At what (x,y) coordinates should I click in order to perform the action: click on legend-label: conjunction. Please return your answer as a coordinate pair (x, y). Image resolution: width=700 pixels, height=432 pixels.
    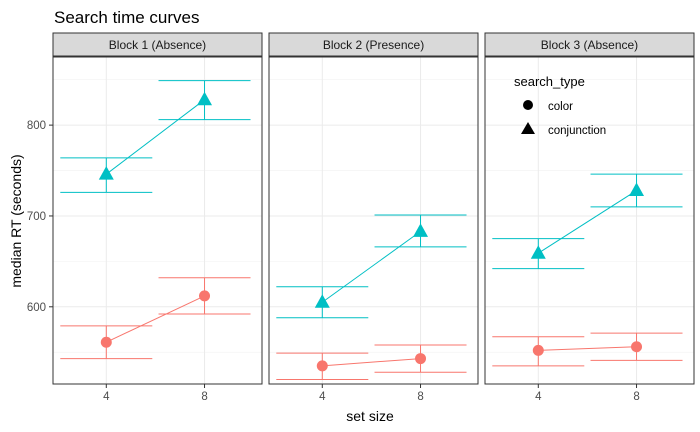
    Looking at the image, I should click on (577, 131).